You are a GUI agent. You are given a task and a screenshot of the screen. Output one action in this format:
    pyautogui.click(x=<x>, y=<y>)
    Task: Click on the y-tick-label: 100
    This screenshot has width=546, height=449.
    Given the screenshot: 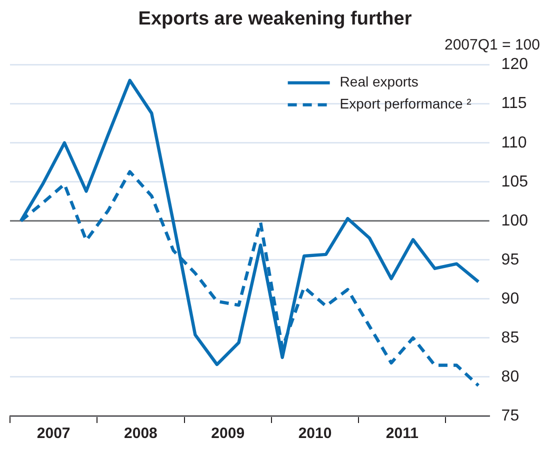 What is the action you would take?
    pyautogui.click(x=514, y=221)
    